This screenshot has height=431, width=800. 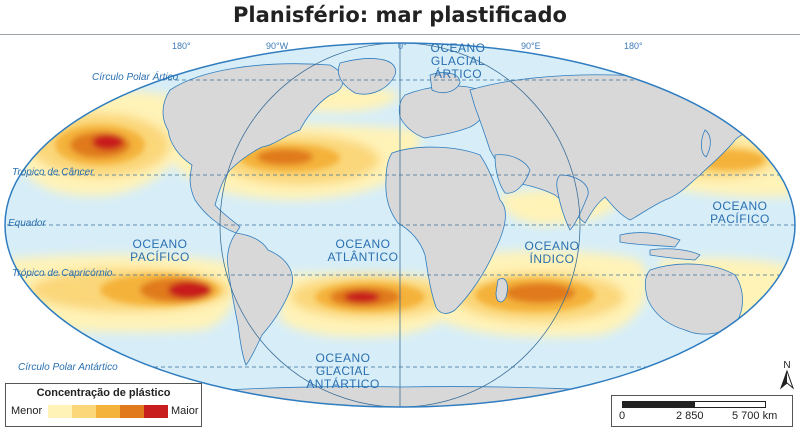 What do you see at coordinates (27, 411) in the screenshot?
I see `legend-min-label: Menor` at bounding box center [27, 411].